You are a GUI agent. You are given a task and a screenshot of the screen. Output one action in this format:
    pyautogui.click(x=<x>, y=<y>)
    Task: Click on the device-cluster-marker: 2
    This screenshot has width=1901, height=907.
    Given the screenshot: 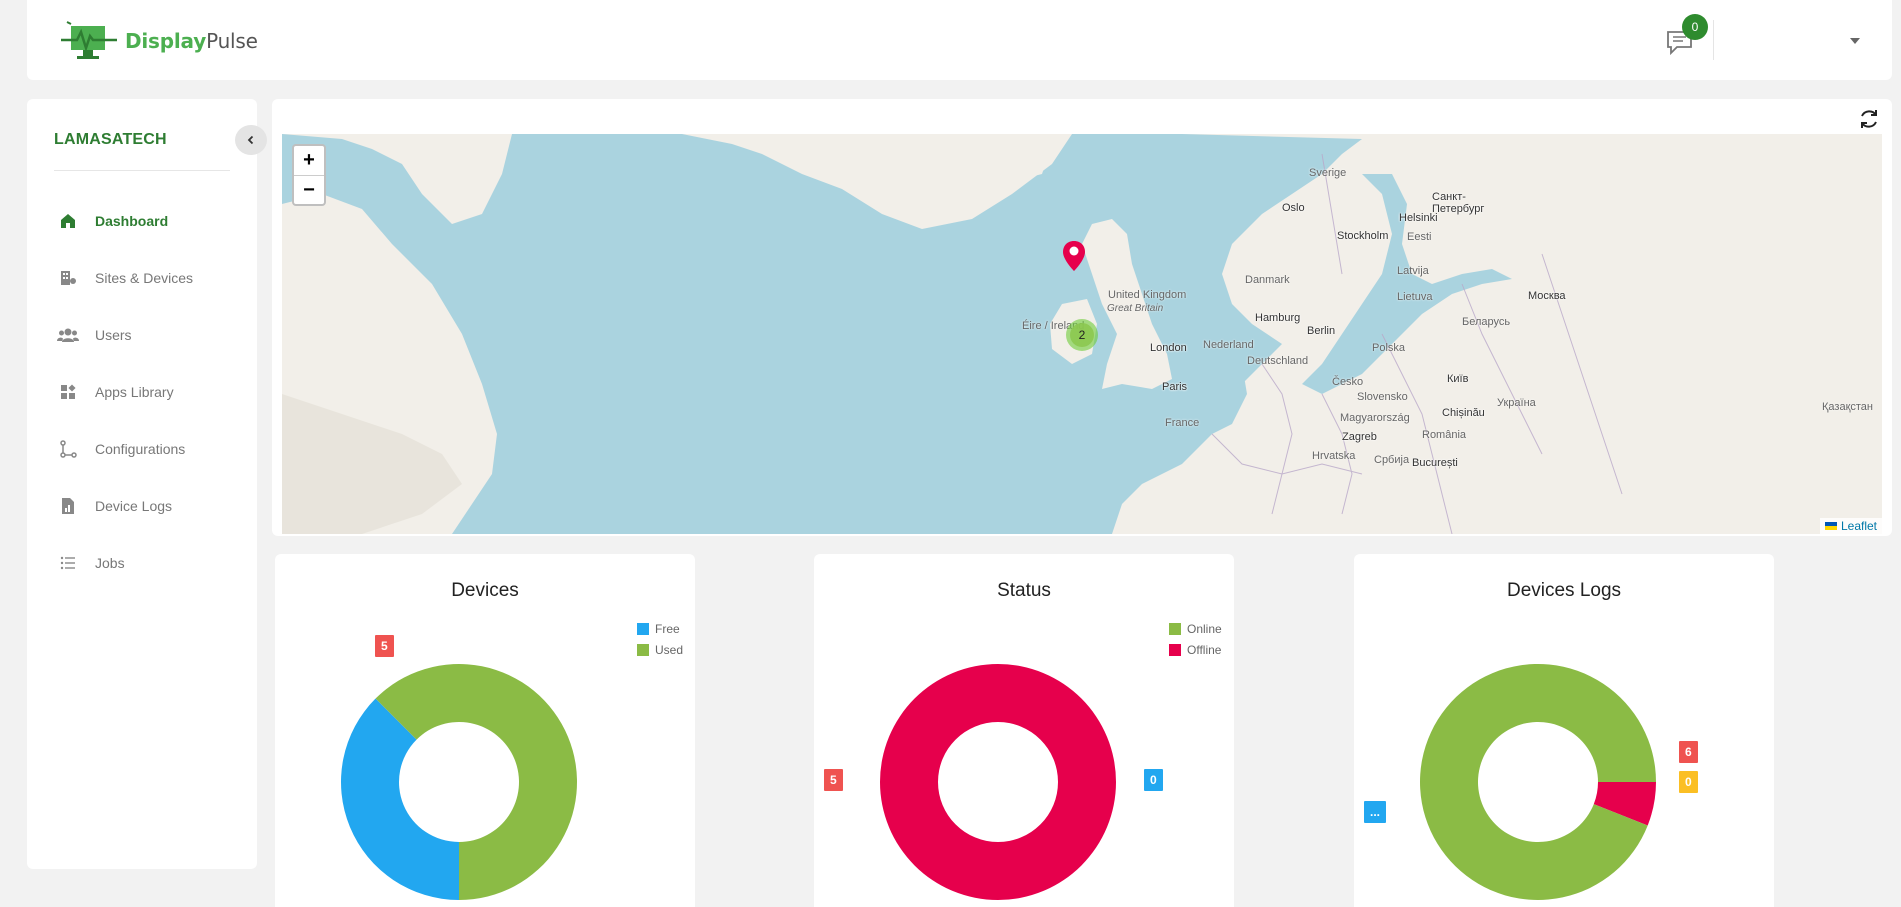 What is the action you would take?
    pyautogui.click(x=1082, y=335)
    